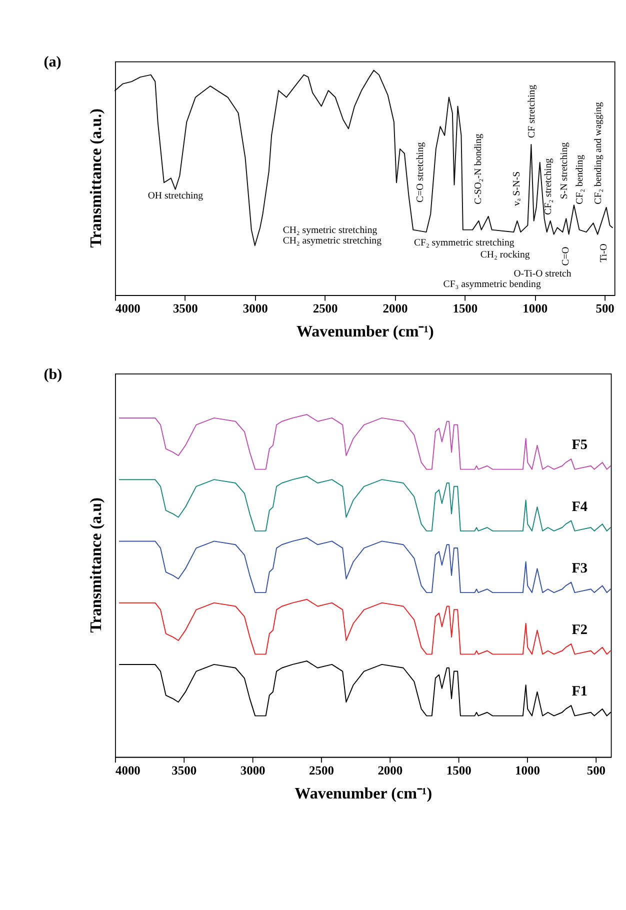  I want to click on annotation: Ti-O, so click(604, 253).